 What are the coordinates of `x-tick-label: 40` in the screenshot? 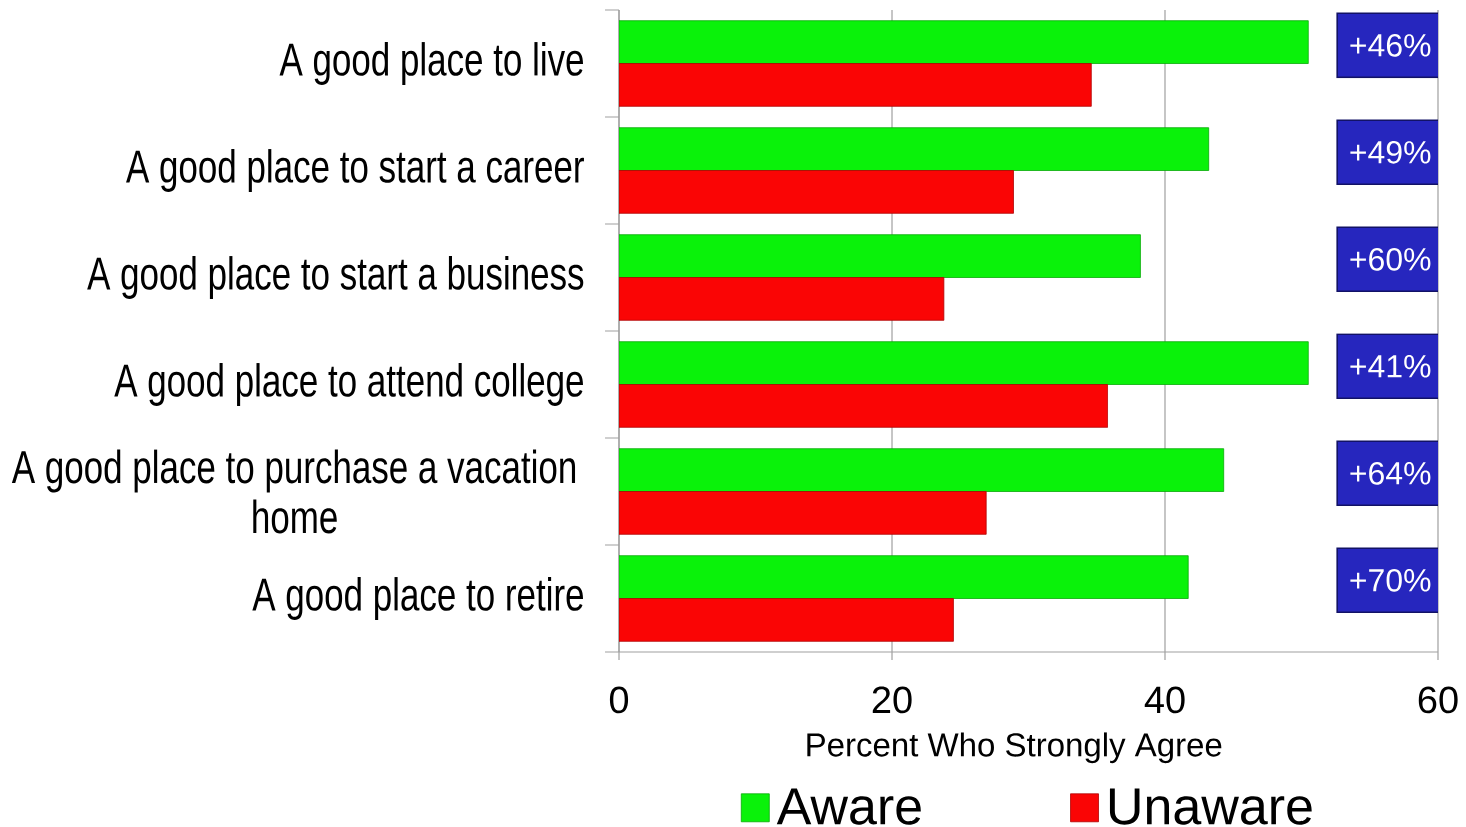 It's located at (1164, 700).